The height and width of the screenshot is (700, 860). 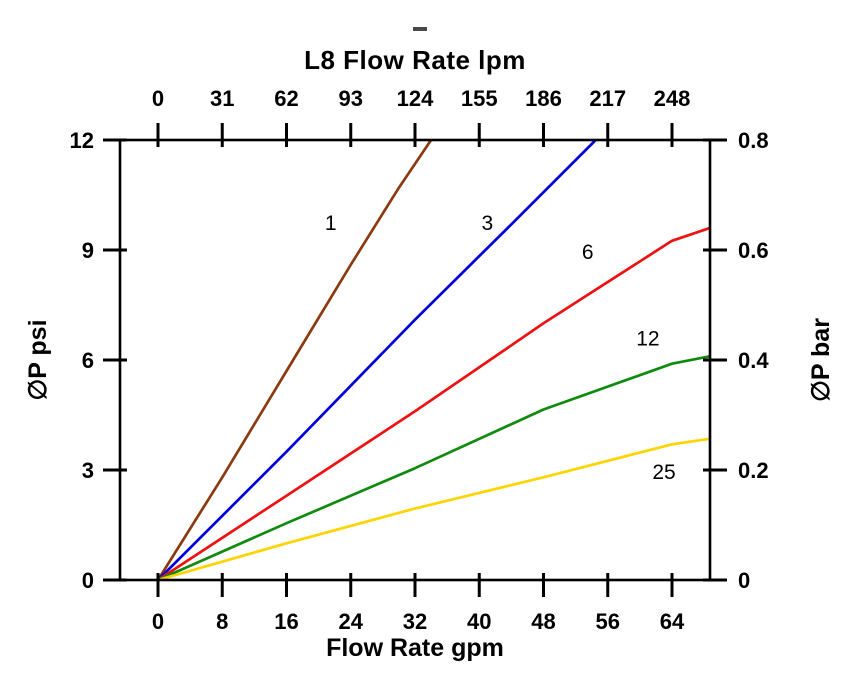 I want to click on top-axis-tick-label: 217, so click(x=607, y=98).